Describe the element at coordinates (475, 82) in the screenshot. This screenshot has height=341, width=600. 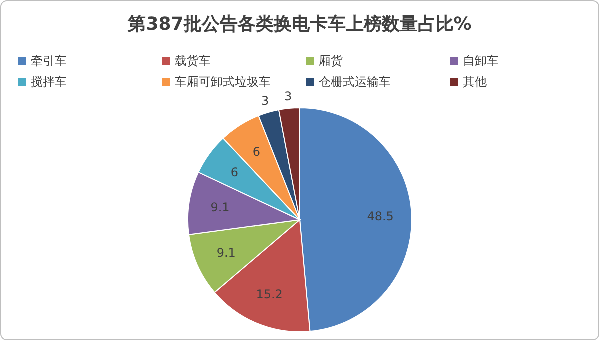
I see `legend-label: 其他` at that location.